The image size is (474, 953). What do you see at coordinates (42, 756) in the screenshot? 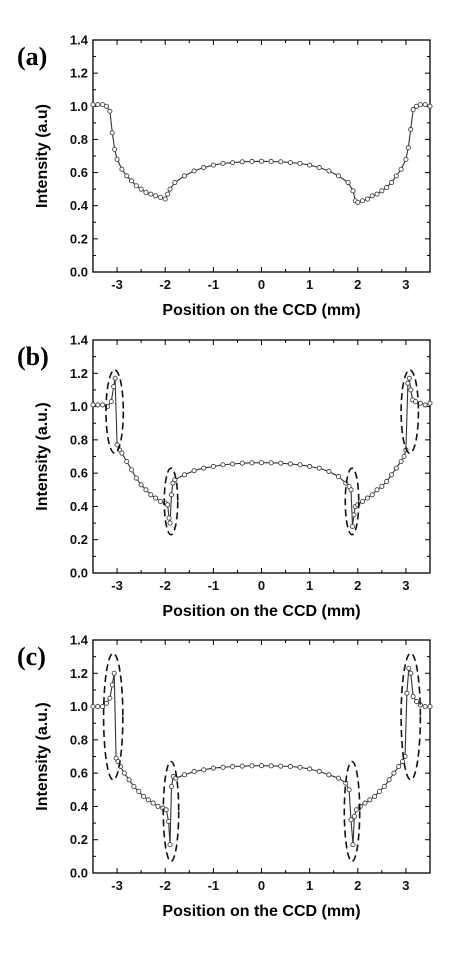
I see `y-axis-title: Intensity (a.u.)` at bounding box center [42, 756].